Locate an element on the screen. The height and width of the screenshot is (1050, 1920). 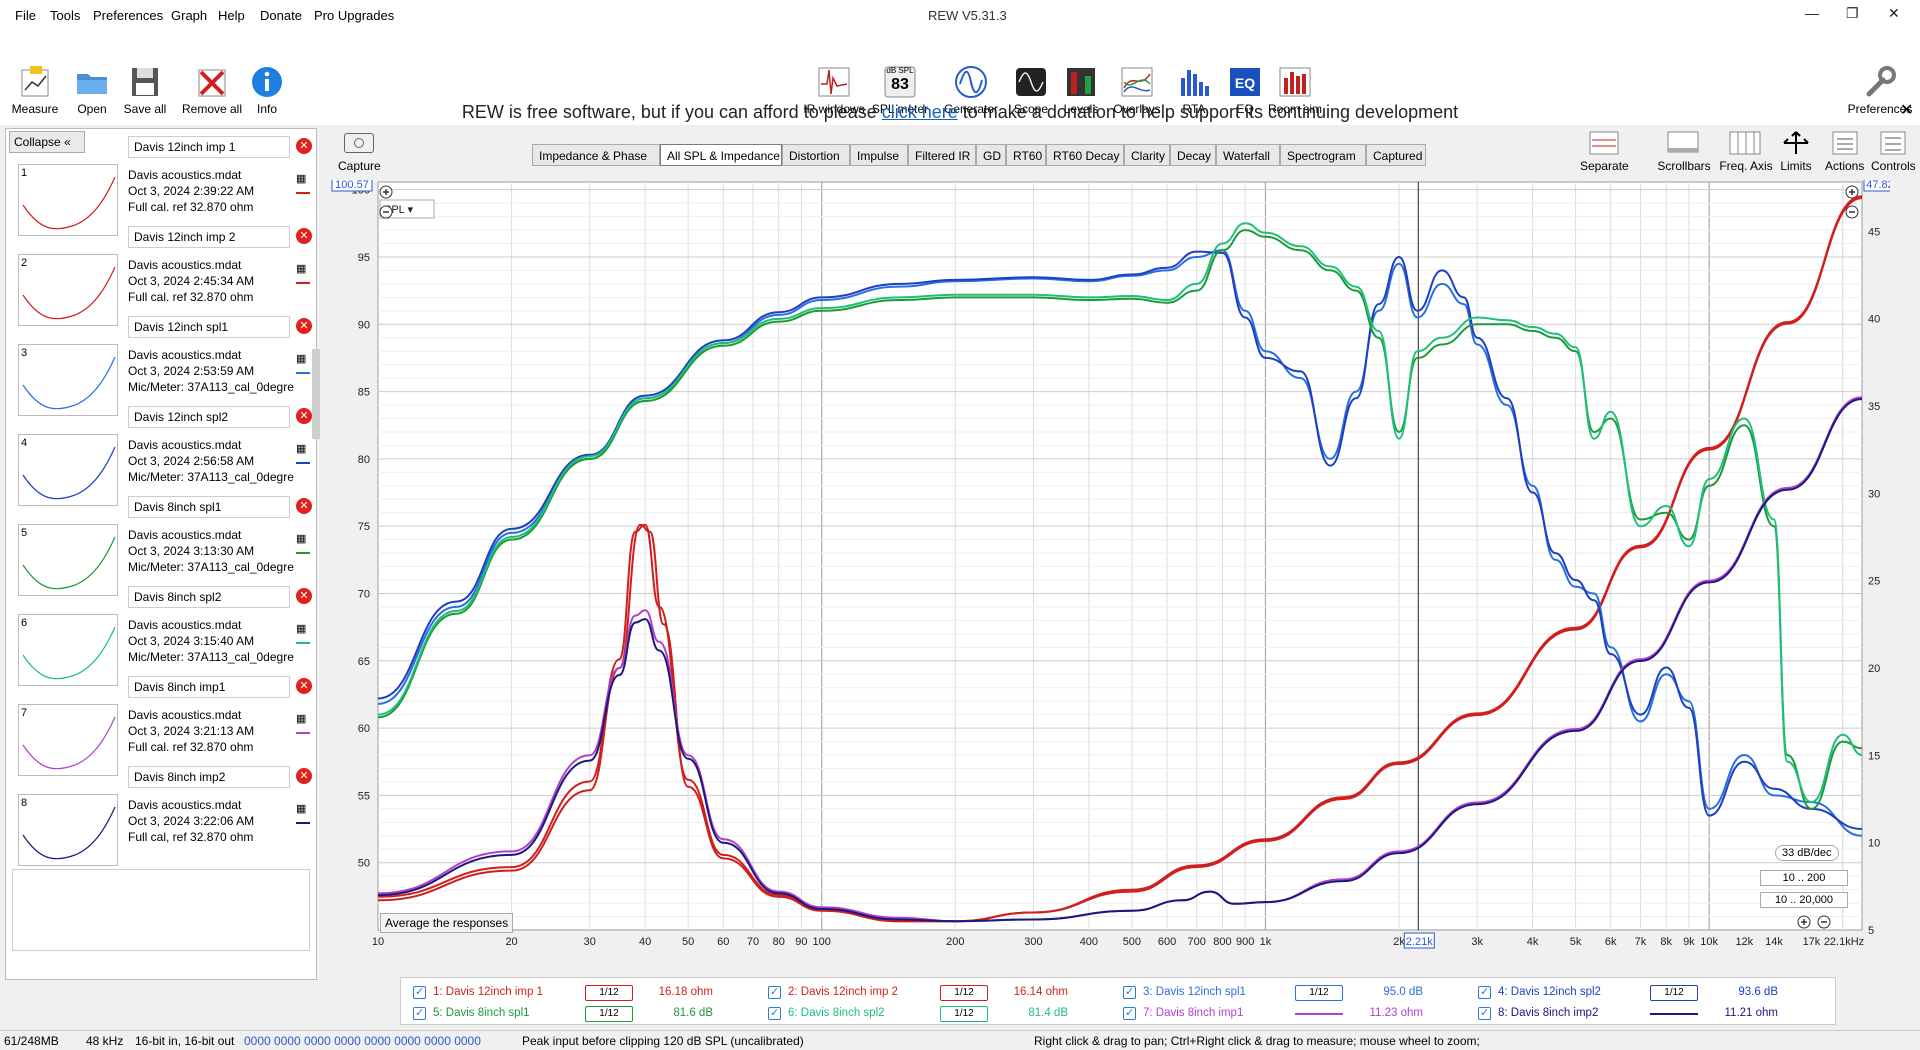
donate-link: click here is located at coordinates (919, 112).